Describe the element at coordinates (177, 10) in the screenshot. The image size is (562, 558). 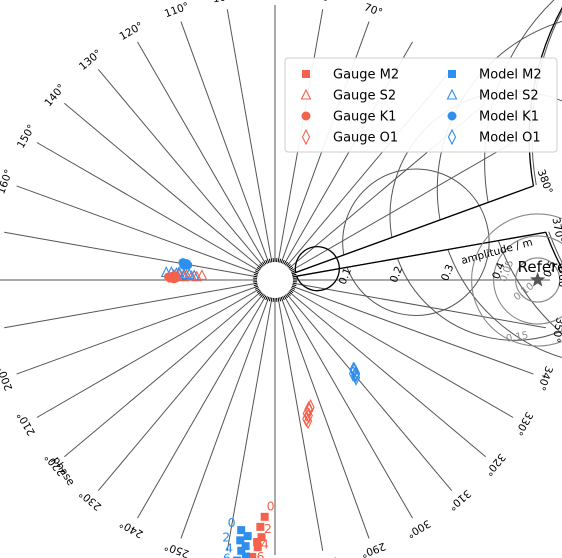
I see `angle-tick-label-110: 110°` at that location.